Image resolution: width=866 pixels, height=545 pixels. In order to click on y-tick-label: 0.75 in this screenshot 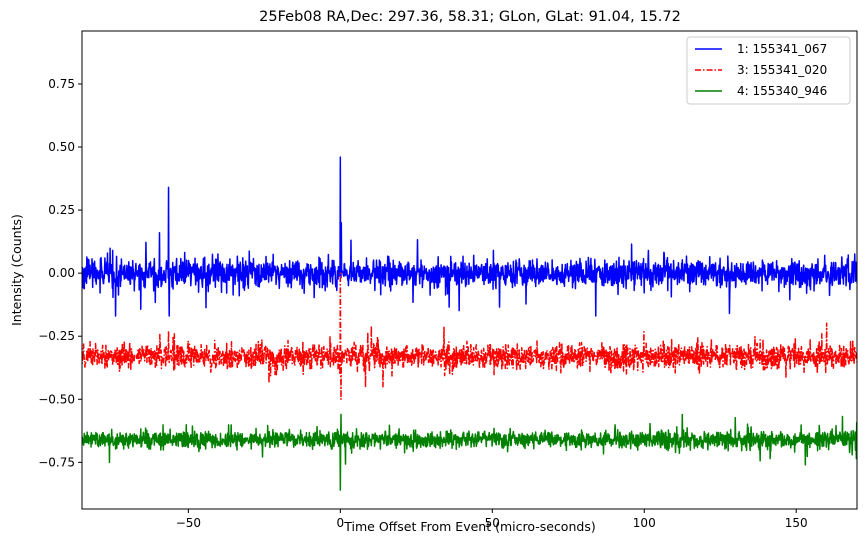, I will do `click(61, 84)`.